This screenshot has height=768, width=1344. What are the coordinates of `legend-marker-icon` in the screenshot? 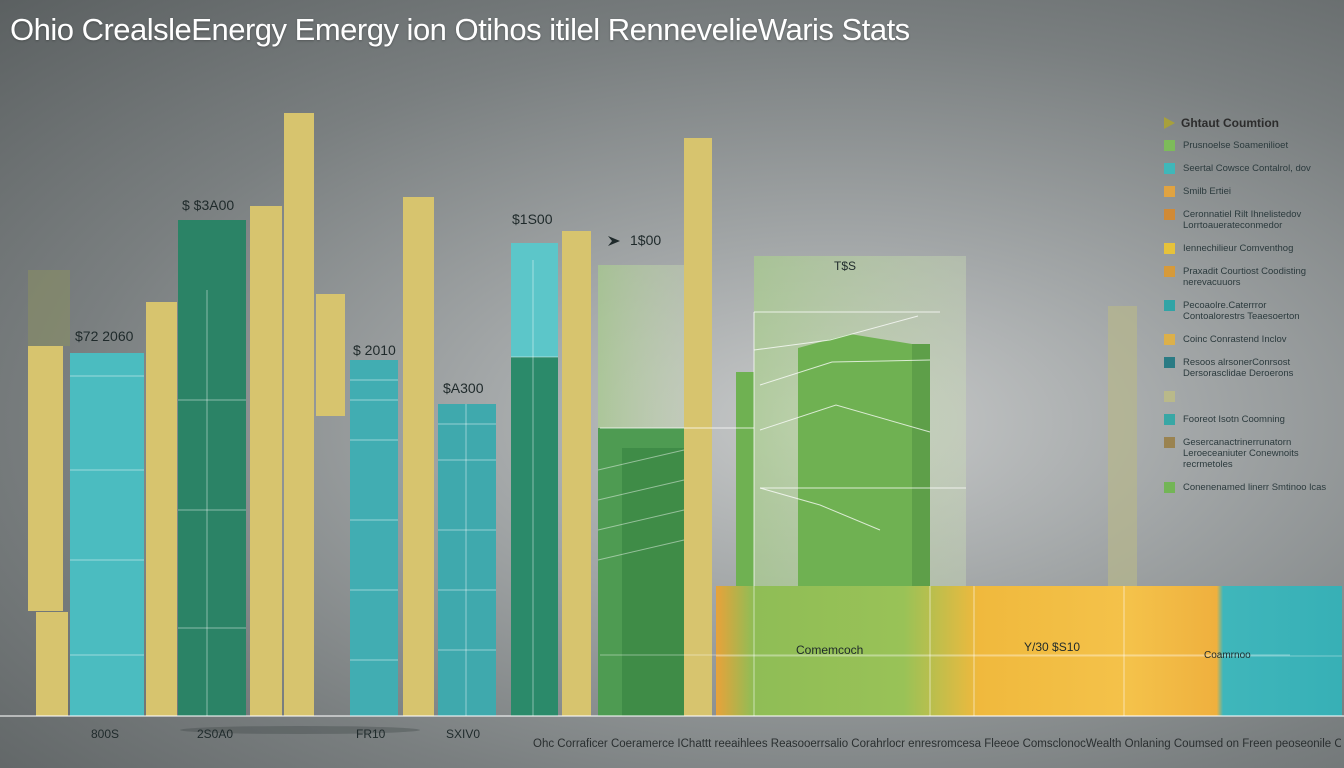 It's located at (1169, 123).